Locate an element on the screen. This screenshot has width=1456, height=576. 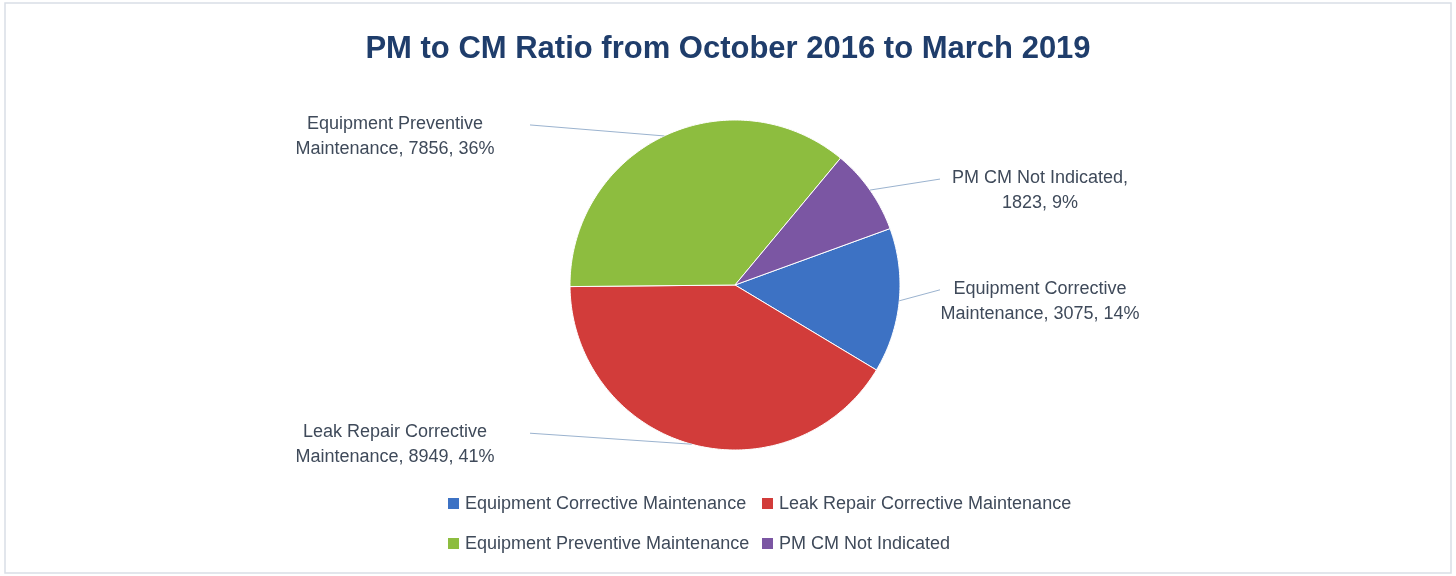
legend-label: PM CM Not Indicated is located at coordinates (865, 543).